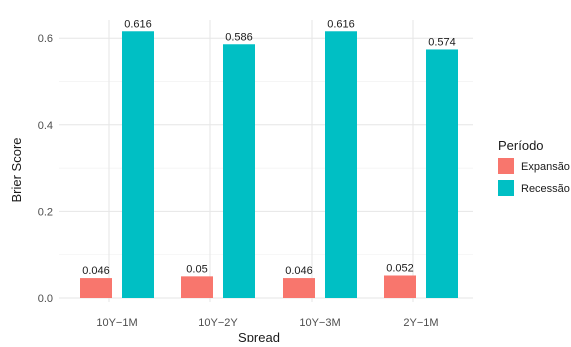 This screenshot has height=347, width=571. Describe the element at coordinates (545, 189) in the screenshot. I see `legend-label: Recessão` at that location.